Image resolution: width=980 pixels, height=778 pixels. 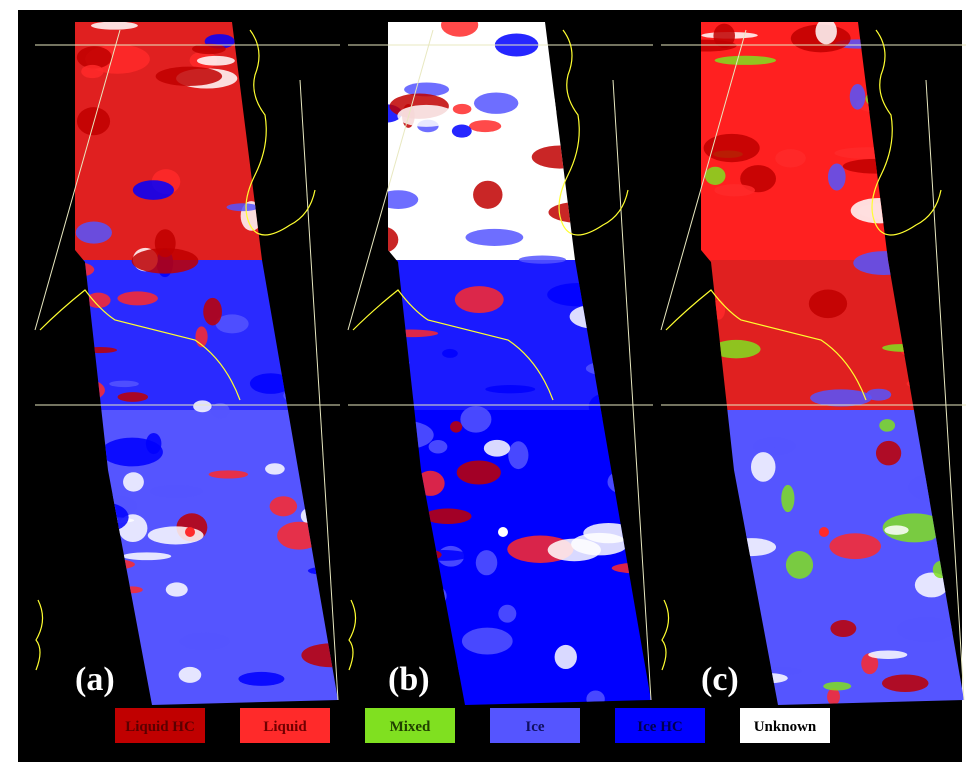 I want to click on panel-label: (c), so click(x=720, y=679).